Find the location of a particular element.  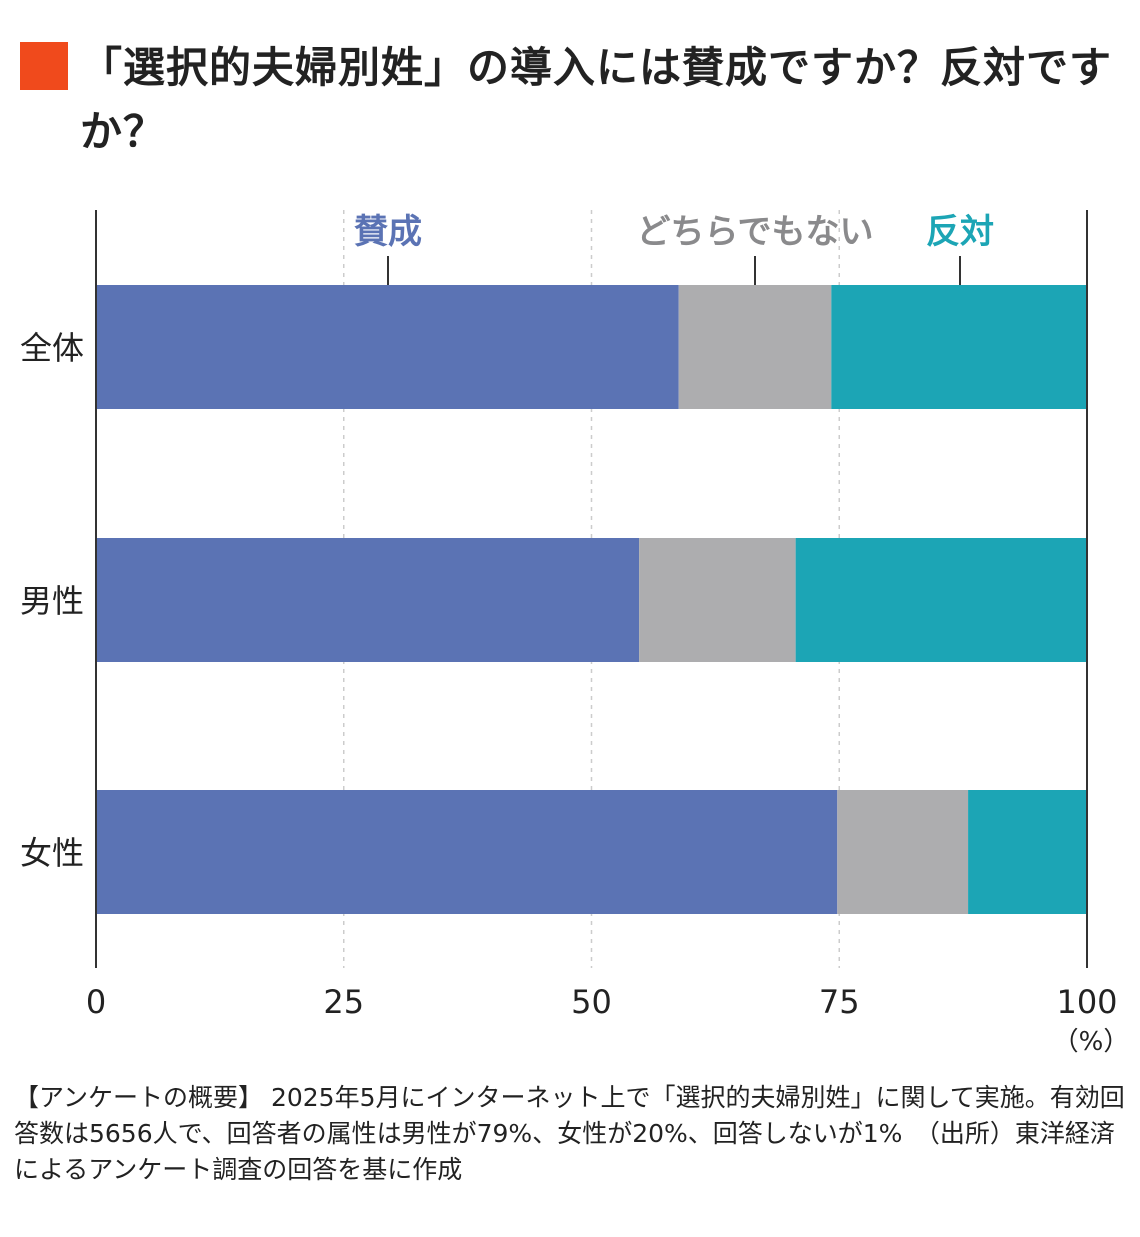

bar-女性-反対 is located at coordinates (1027, 852).